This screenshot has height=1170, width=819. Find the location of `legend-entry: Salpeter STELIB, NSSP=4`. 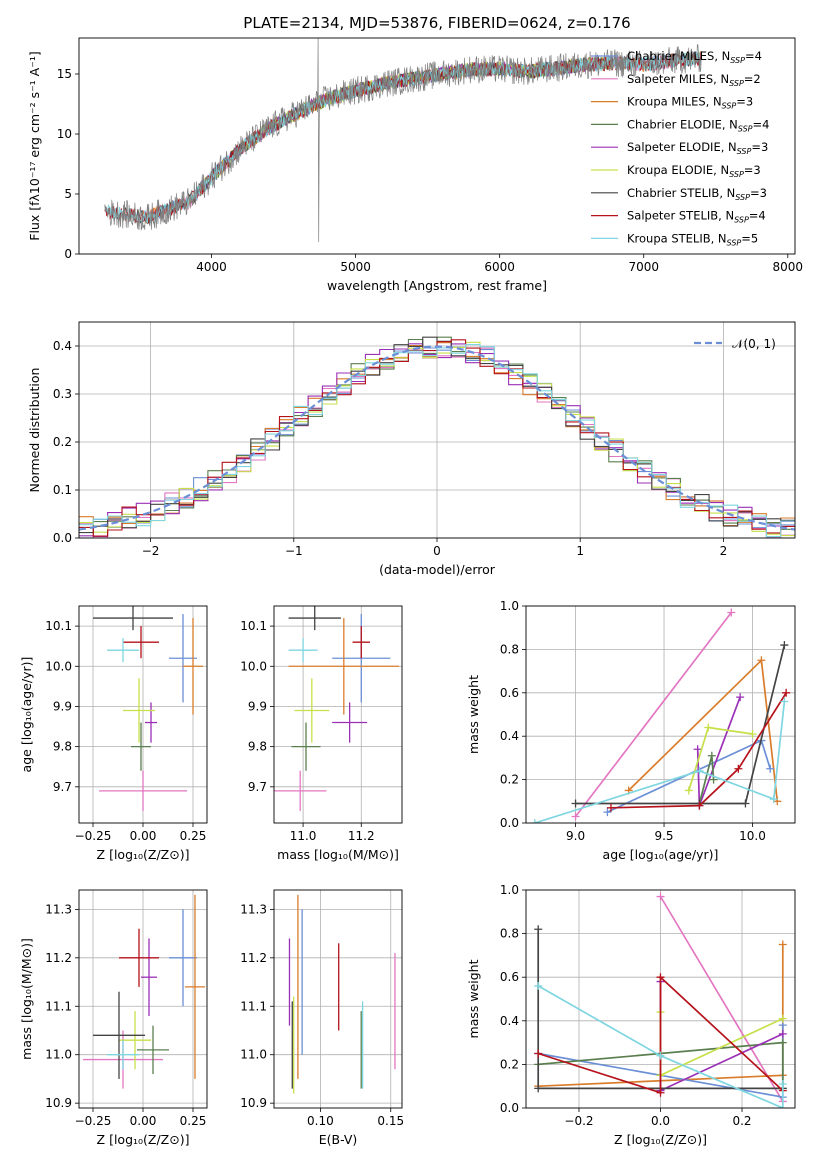

legend-entry: Salpeter STELIB, NSSP=4 is located at coordinates (696, 217).